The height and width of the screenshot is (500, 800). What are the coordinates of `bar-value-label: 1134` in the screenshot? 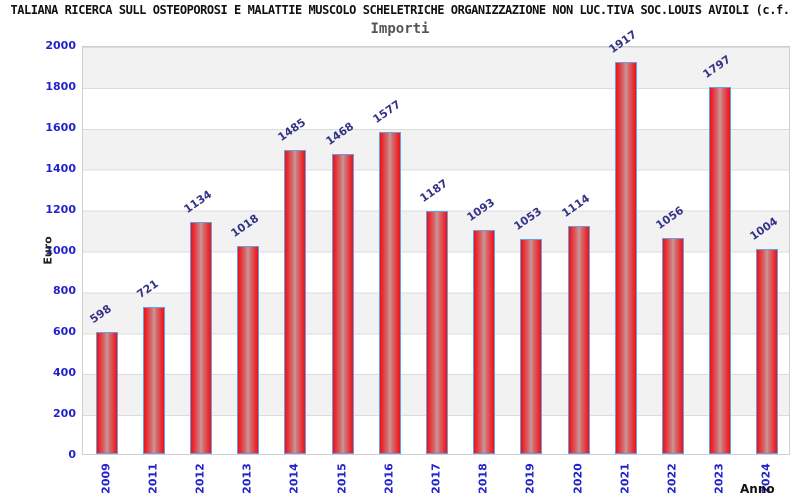 It's located at (198, 201).